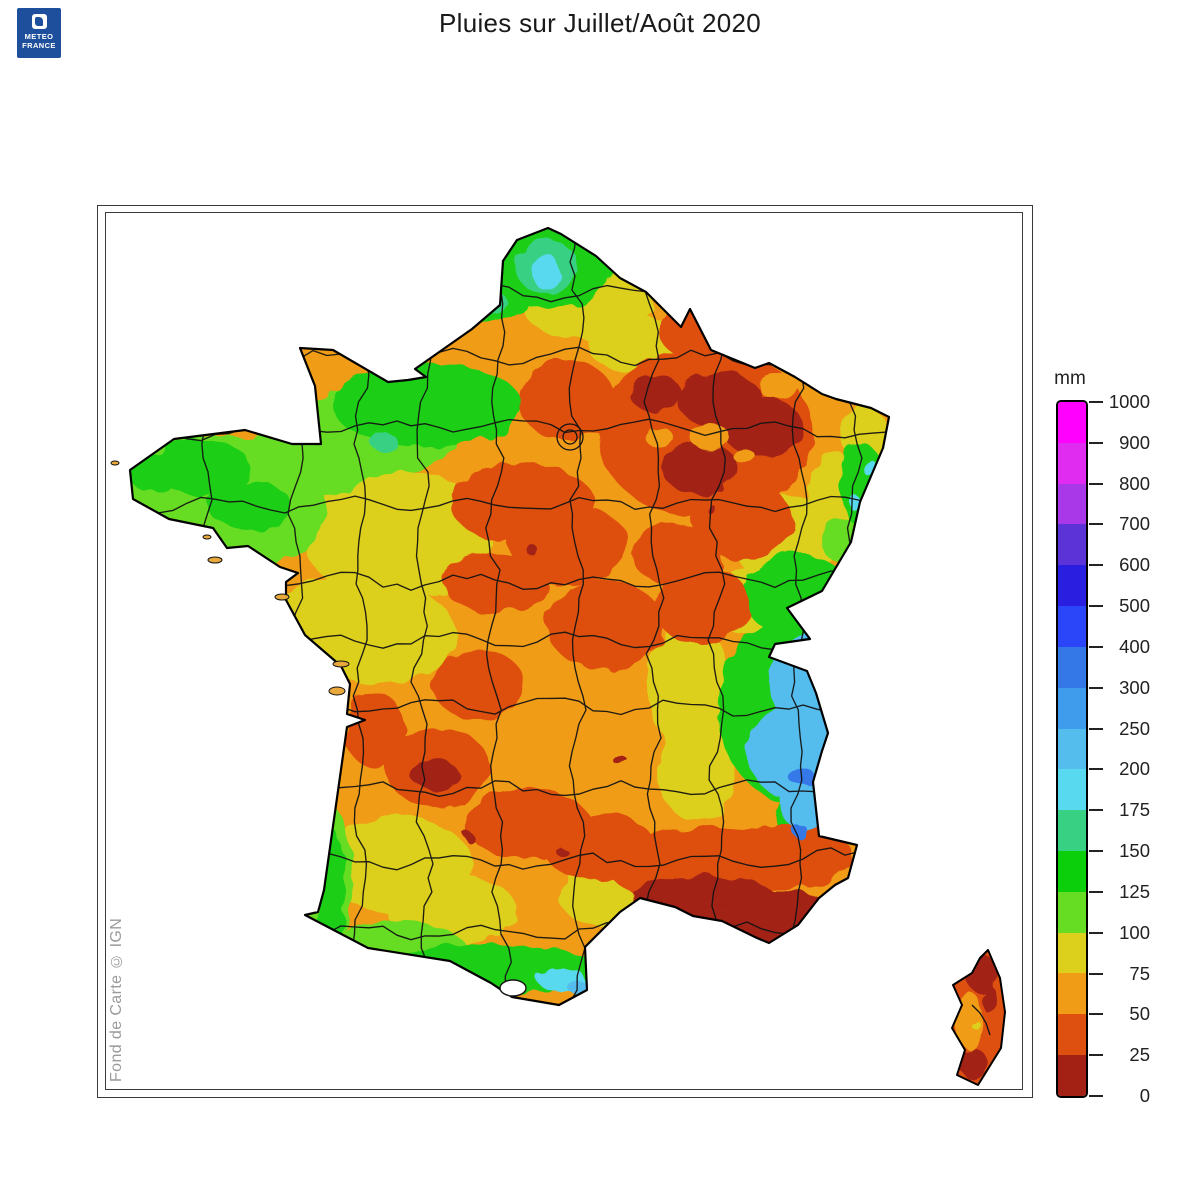 This screenshot has height=1200, width=1200. Describe the element at coordinates (1134, 851) in the screenshot. I see `legend-tick-label-150: 150` at that location.